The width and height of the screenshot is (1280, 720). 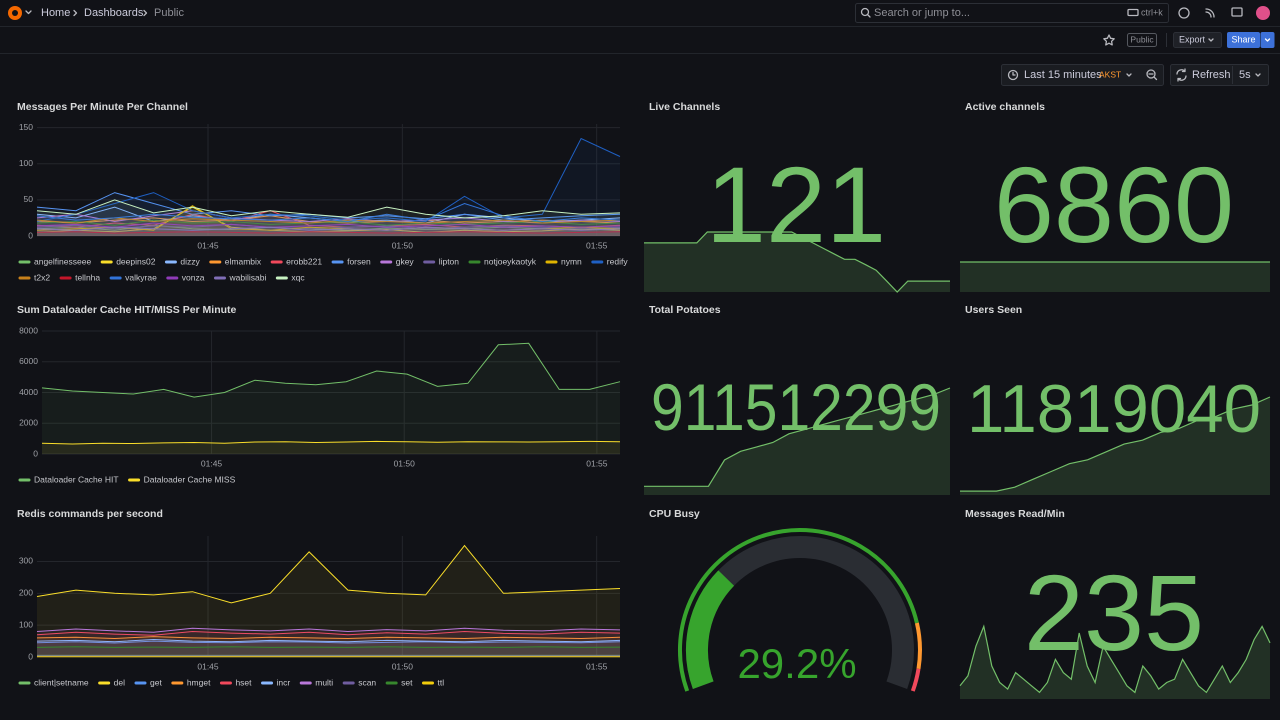 What do you see at coordinates (674, 514) in the screenshot?
I see `panel-title: CPU Busy` at bounding box center [674, 514].